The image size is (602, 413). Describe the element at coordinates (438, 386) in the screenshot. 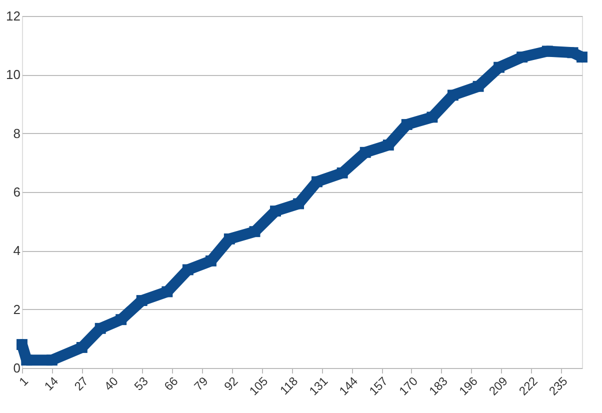

I see `x-tick-label: 183` at that location.